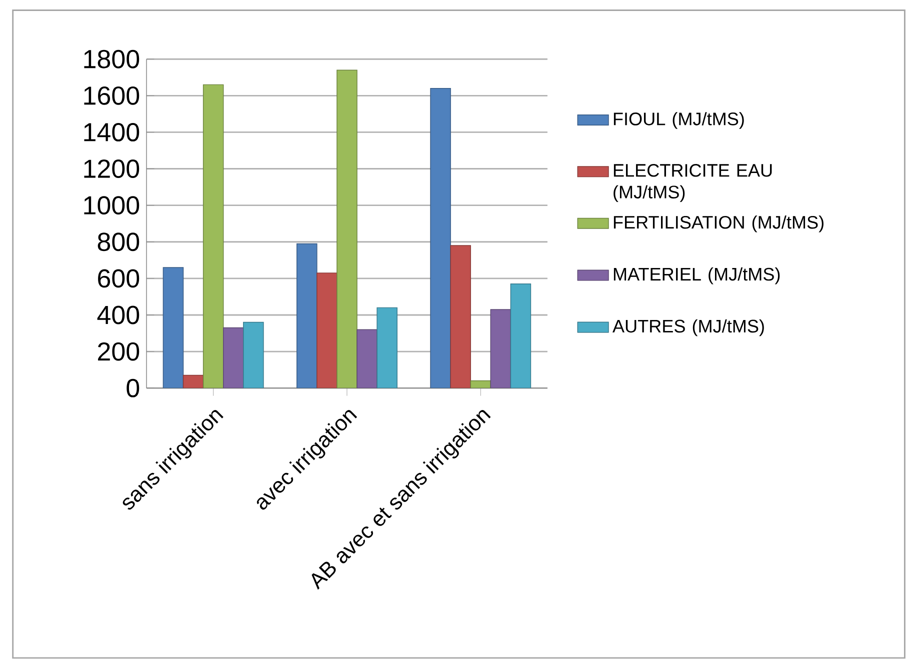 Image resolution: width=915 pixels, height=668 pixels. Describe the element at coordinates (112, 95) in the screenshot. I see `y-tick-label: 1600` at that location.